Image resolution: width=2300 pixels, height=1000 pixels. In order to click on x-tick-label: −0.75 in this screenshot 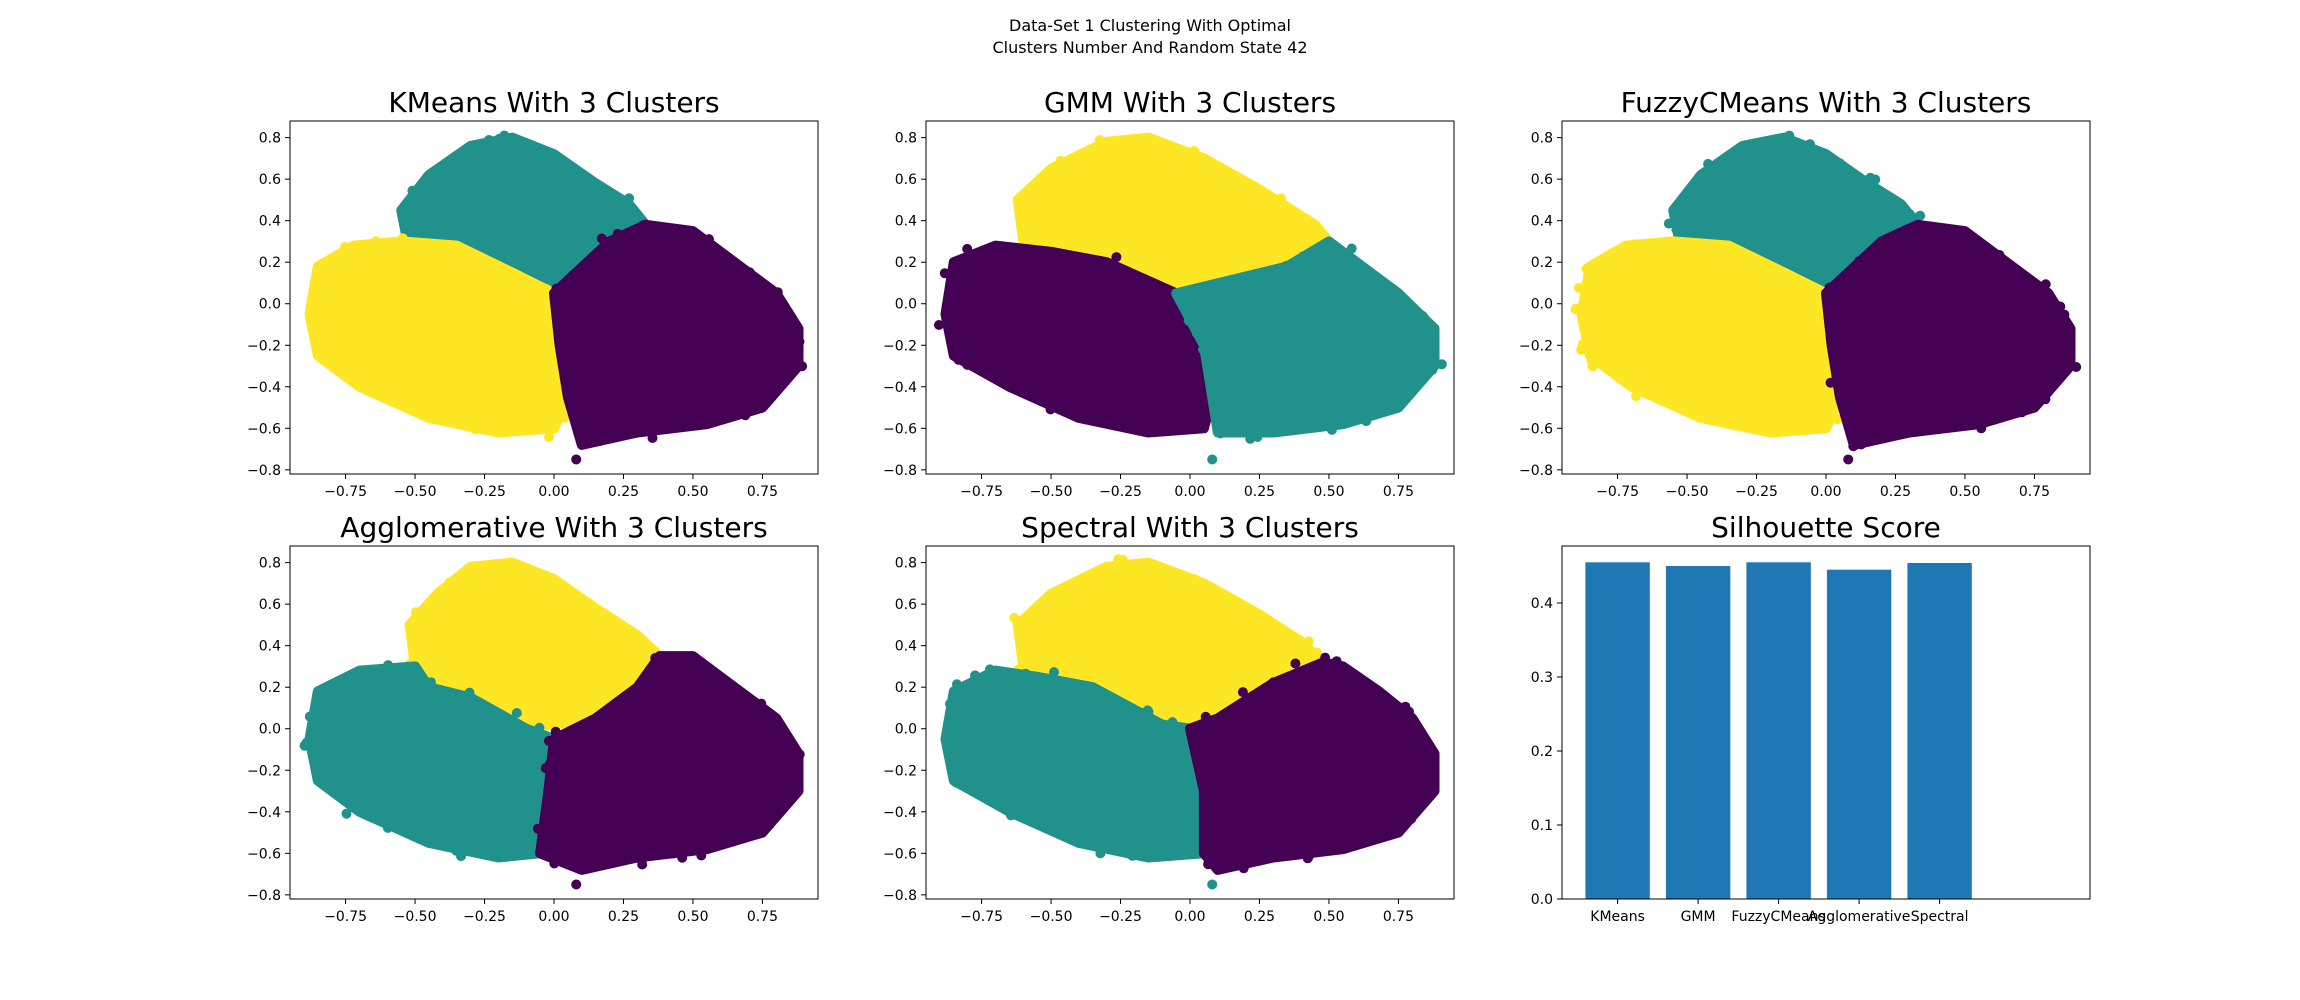, I will do `click(345, 917)`.